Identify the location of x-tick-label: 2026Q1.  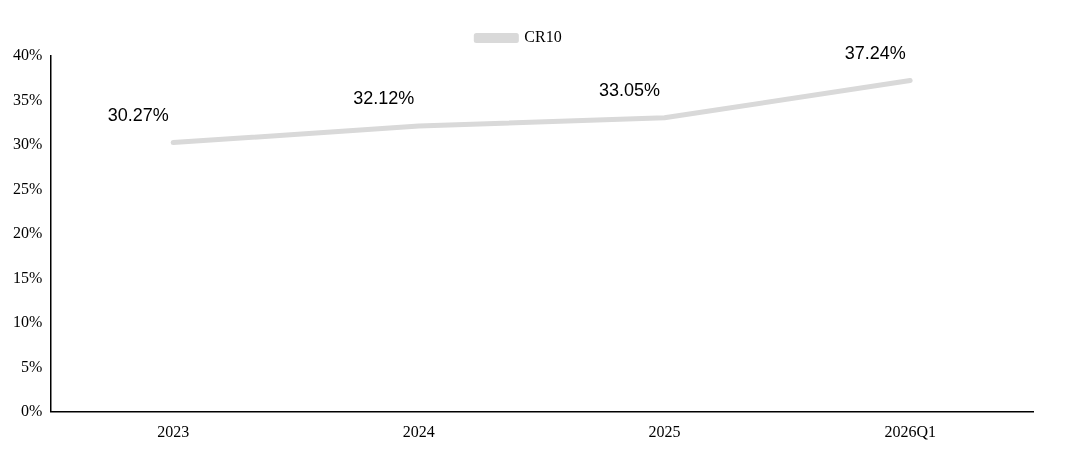
(910, 431).